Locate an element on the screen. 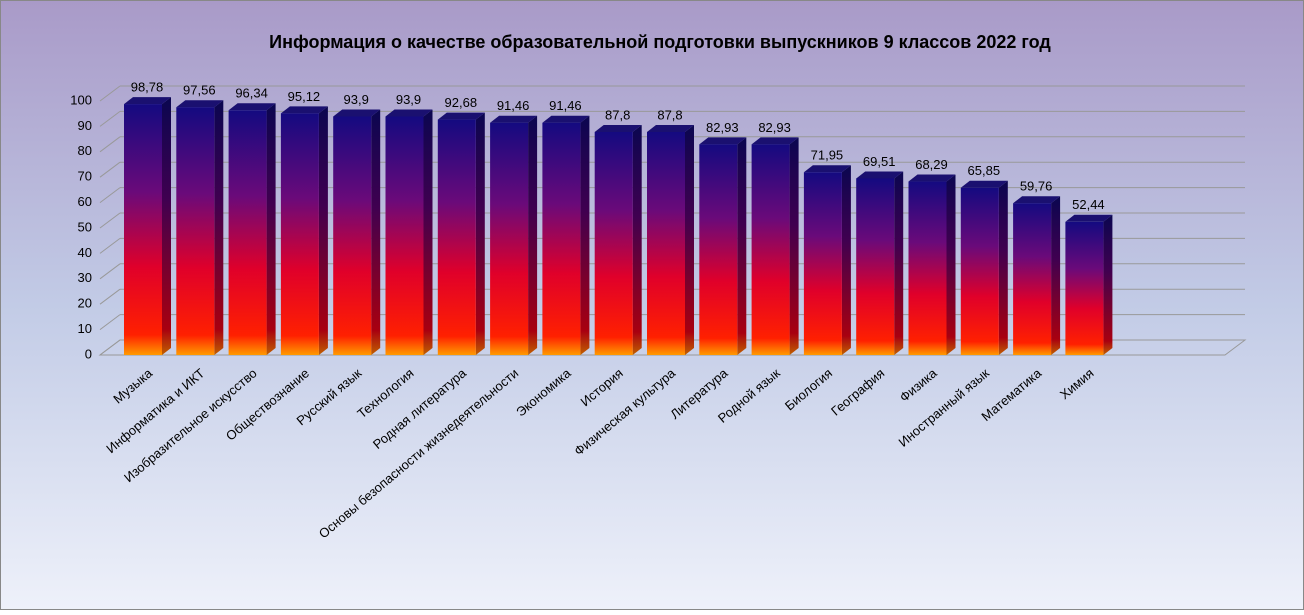  data-label: 71,95 is located at coordinates (827, 155).